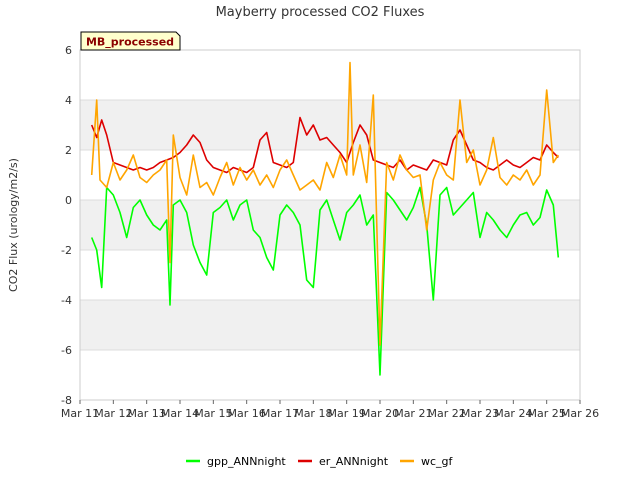  Describe the element at coordinates (66, 300) in the screenshot. I see `y-tick-label: -4` at that location.